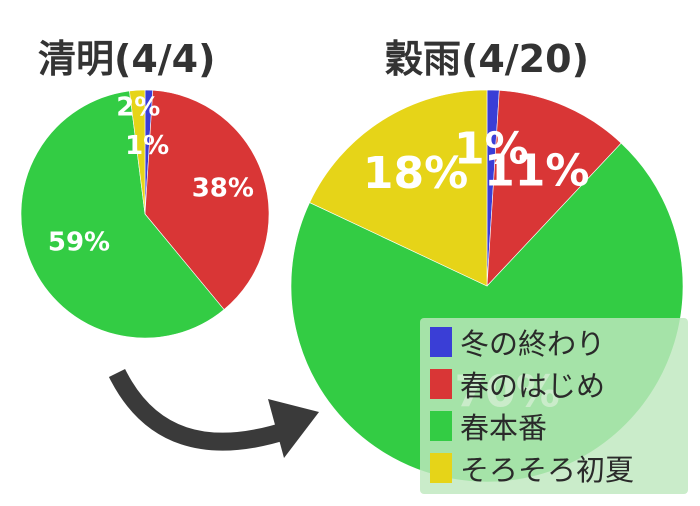 The image size is (700, 506). I want to click on transition-arrow, so click(213, 413).